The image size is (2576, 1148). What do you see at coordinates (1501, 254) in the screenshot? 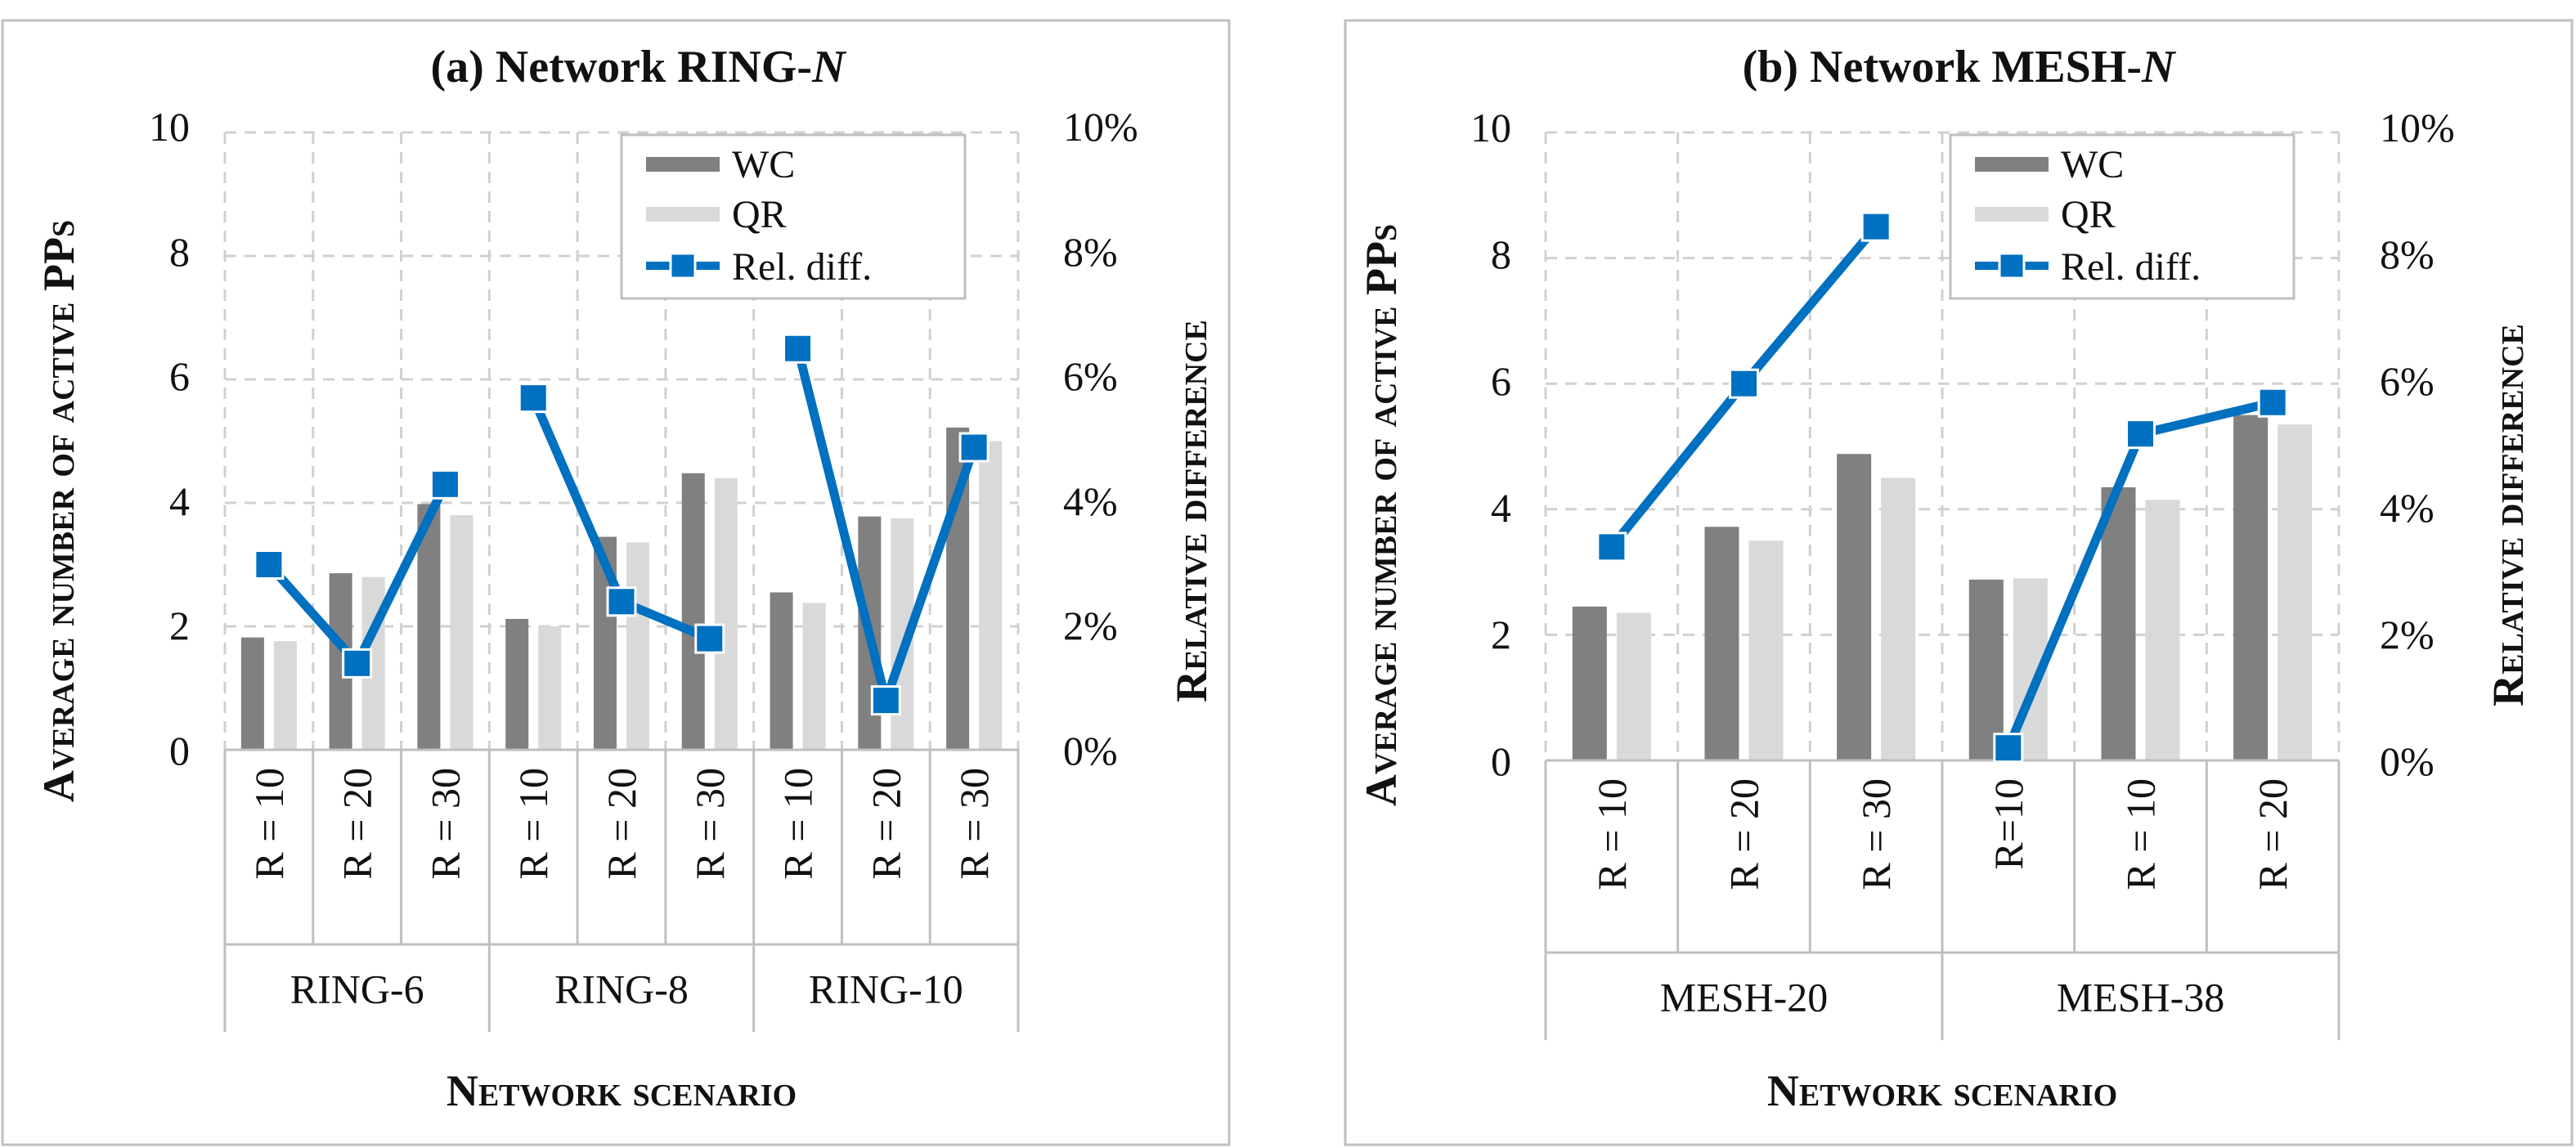
I see `chart-b-ytick-4: 8` at bounding box center [1501, 254].